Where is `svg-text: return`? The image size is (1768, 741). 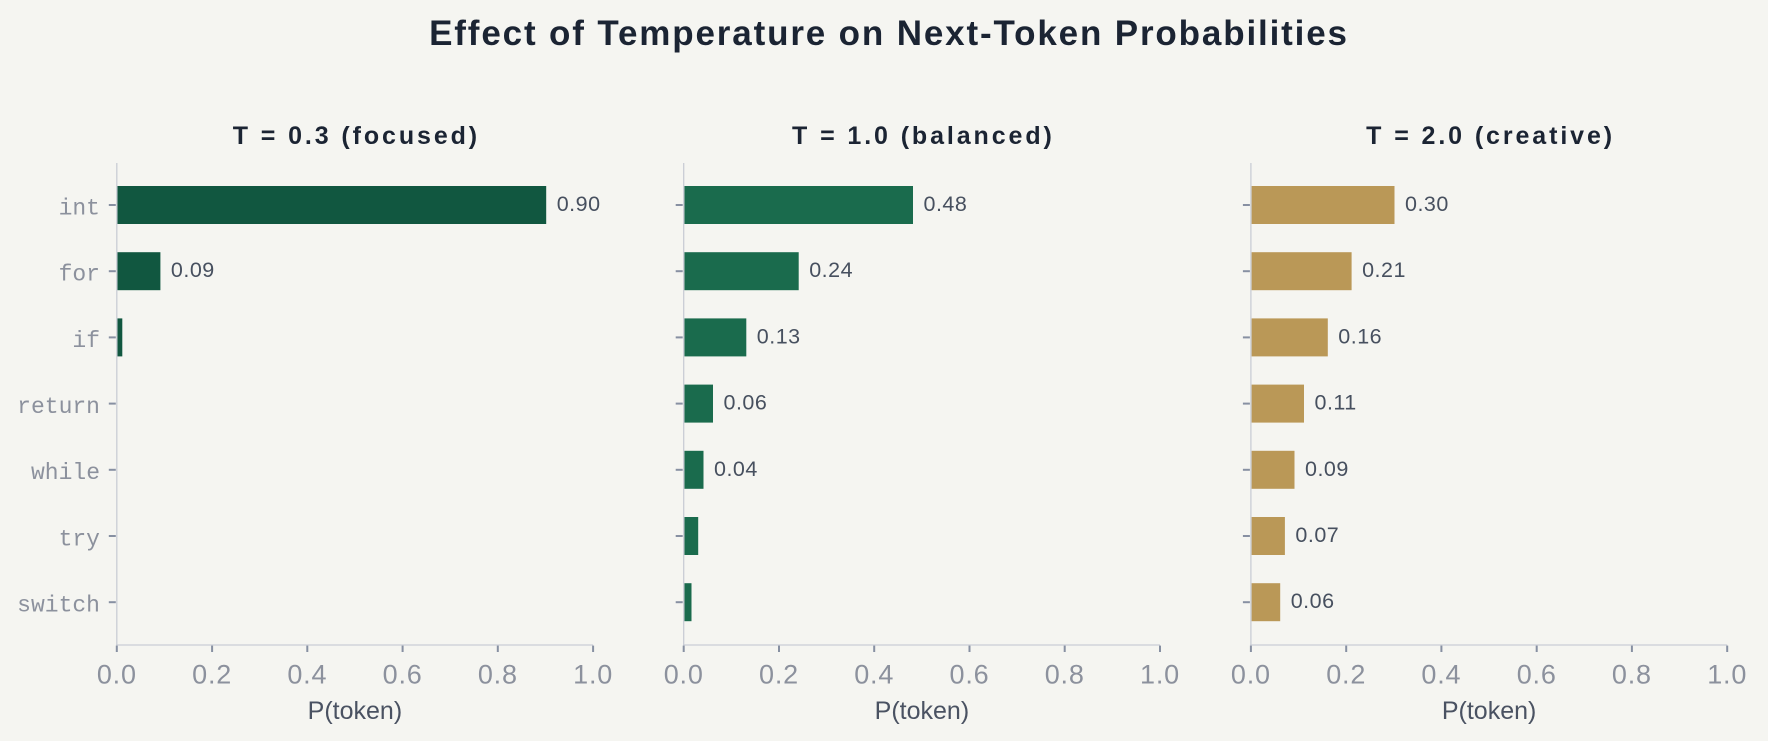 svg-text: return is located at coordinates (58, 407).